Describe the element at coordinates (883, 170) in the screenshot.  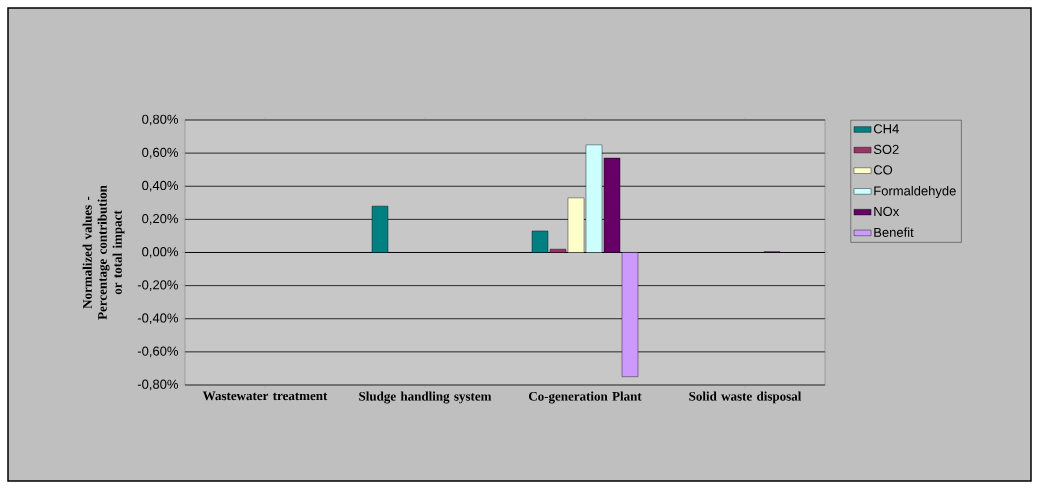
I see `legend-label: CO` at that location.